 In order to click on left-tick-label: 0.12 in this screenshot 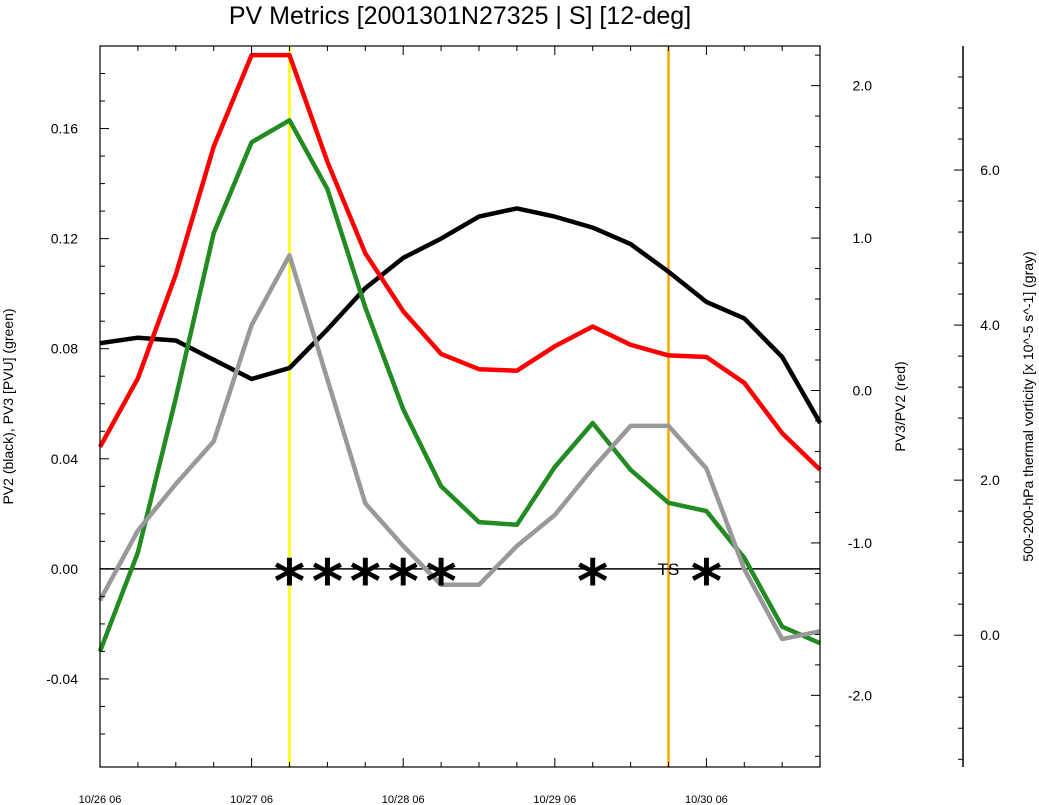, I will do `click(64, 239)`.